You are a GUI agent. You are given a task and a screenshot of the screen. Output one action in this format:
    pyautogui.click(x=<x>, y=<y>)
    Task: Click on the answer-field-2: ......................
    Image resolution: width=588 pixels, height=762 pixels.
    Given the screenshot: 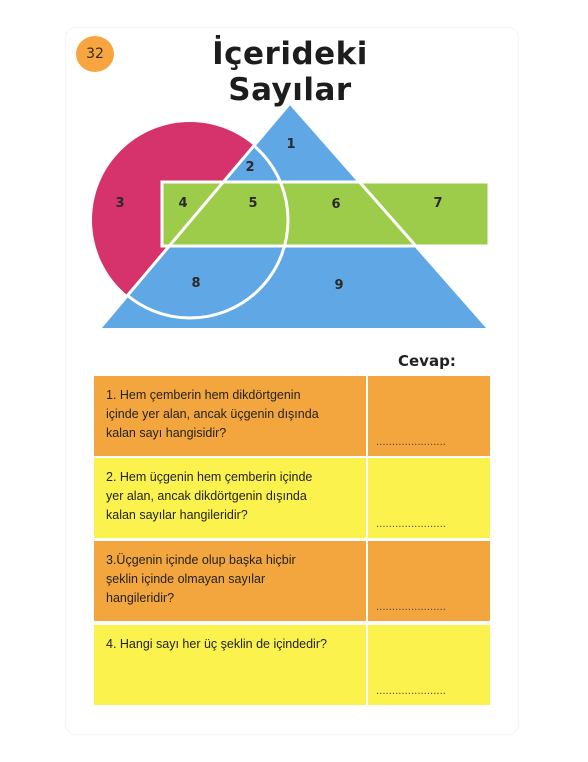 What is the action you would take?
    pyautogui.click(x=429, y=498)
    